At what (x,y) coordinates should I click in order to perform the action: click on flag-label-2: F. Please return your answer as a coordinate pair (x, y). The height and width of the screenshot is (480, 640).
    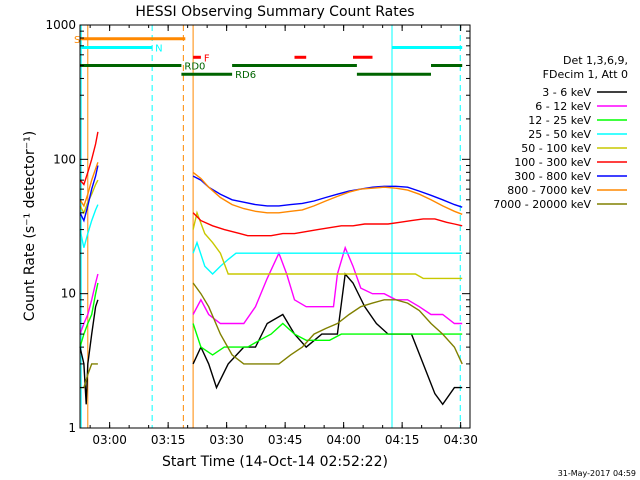
    Looking at the image, I should click on (207, 58).